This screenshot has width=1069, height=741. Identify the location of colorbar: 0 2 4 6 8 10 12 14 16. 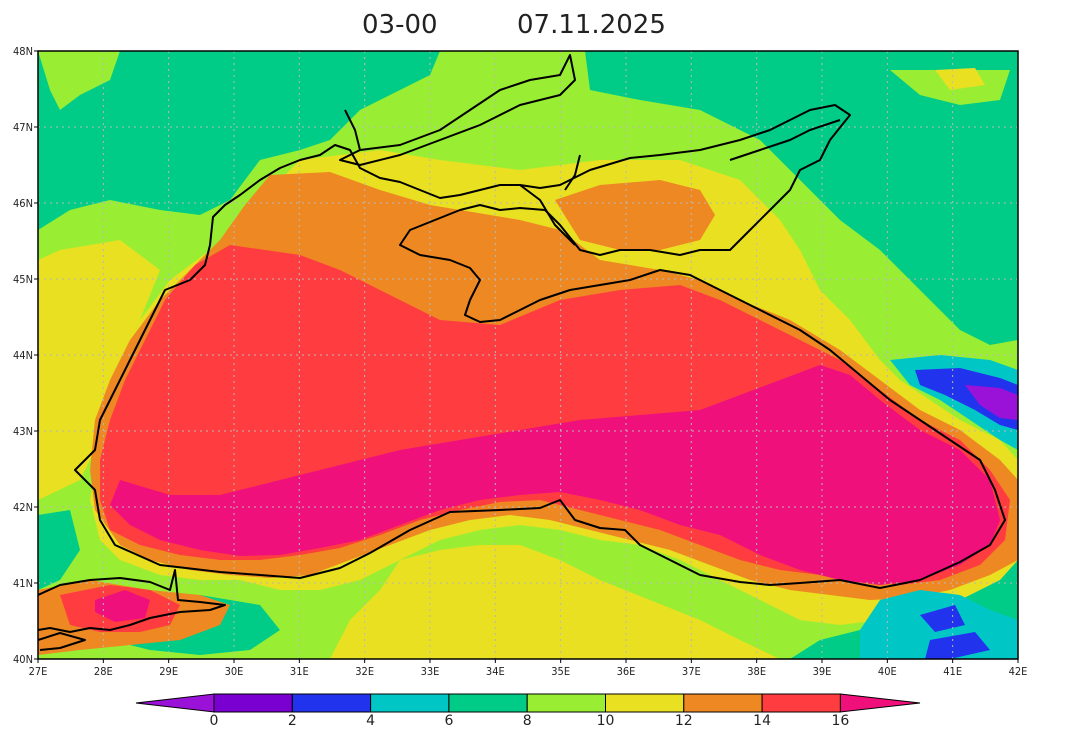
(528, 711).